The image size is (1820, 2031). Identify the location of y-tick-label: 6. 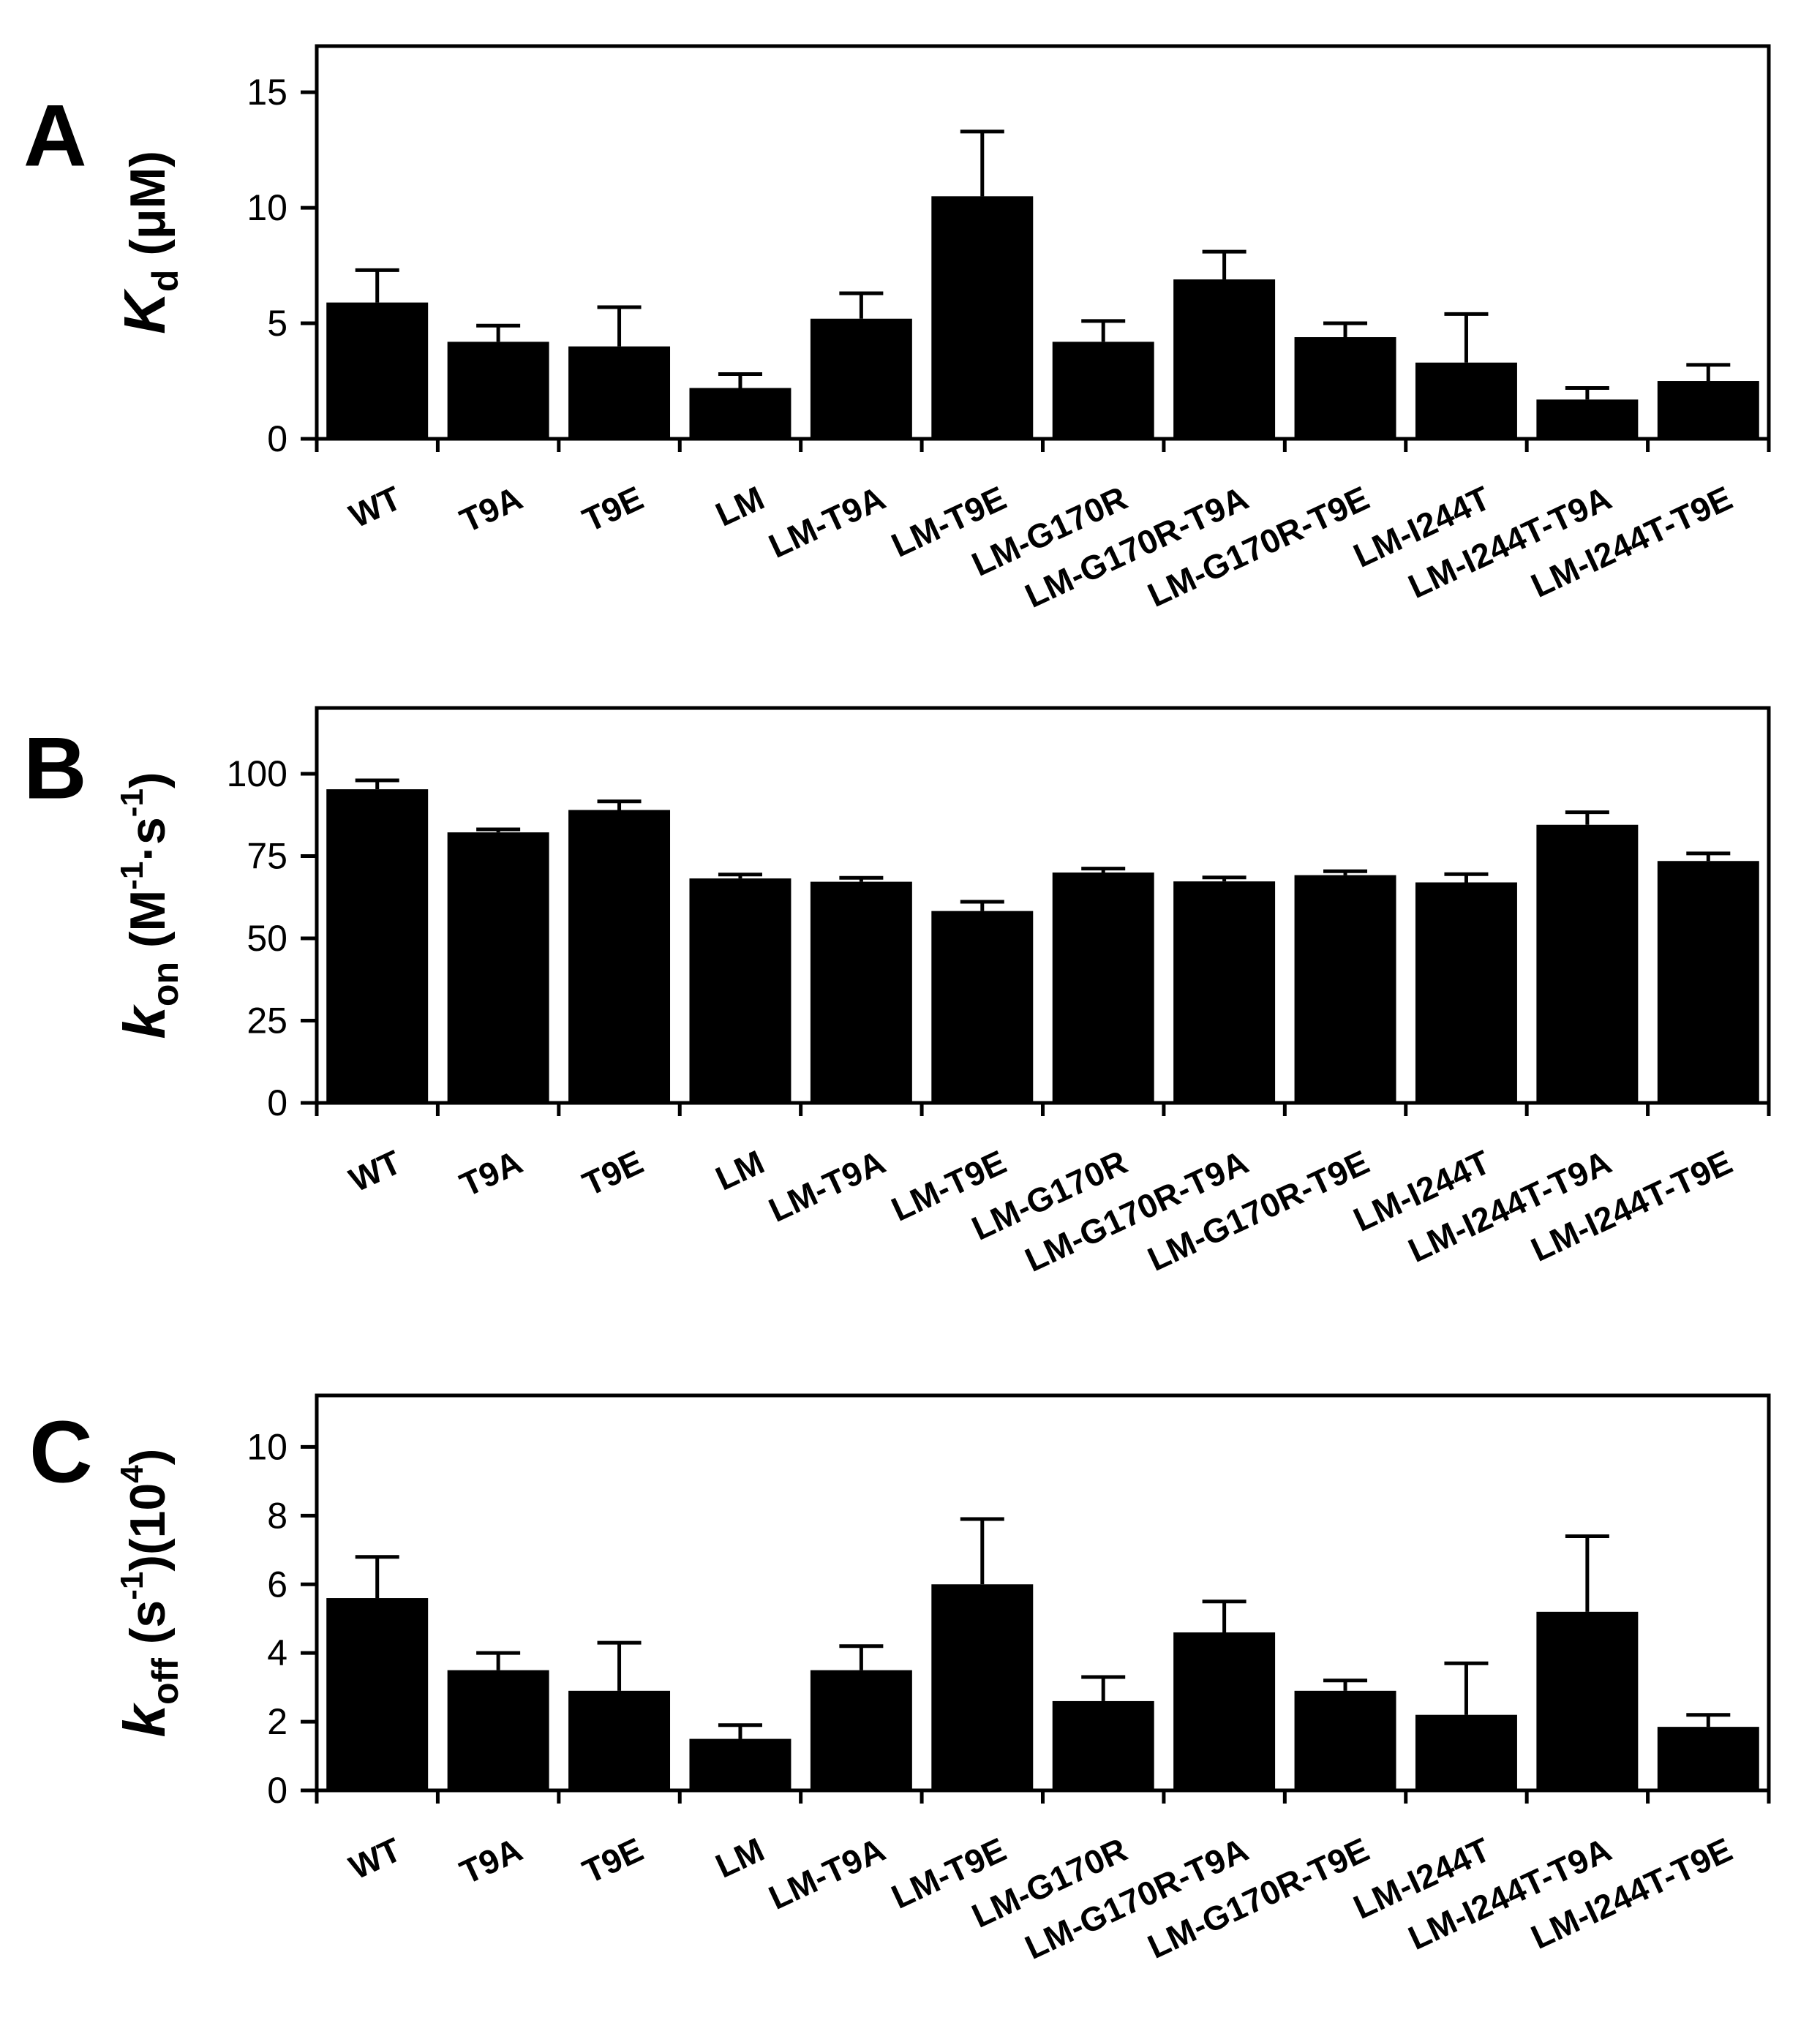
(277, 1584).